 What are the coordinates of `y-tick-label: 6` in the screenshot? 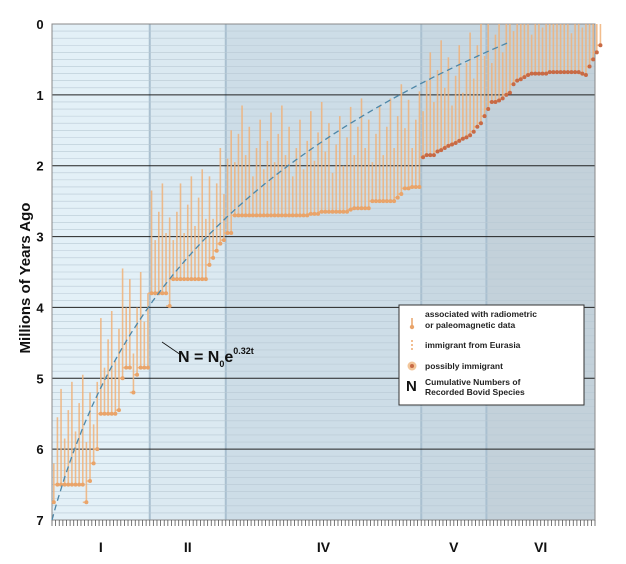 It's located at (39, 449).